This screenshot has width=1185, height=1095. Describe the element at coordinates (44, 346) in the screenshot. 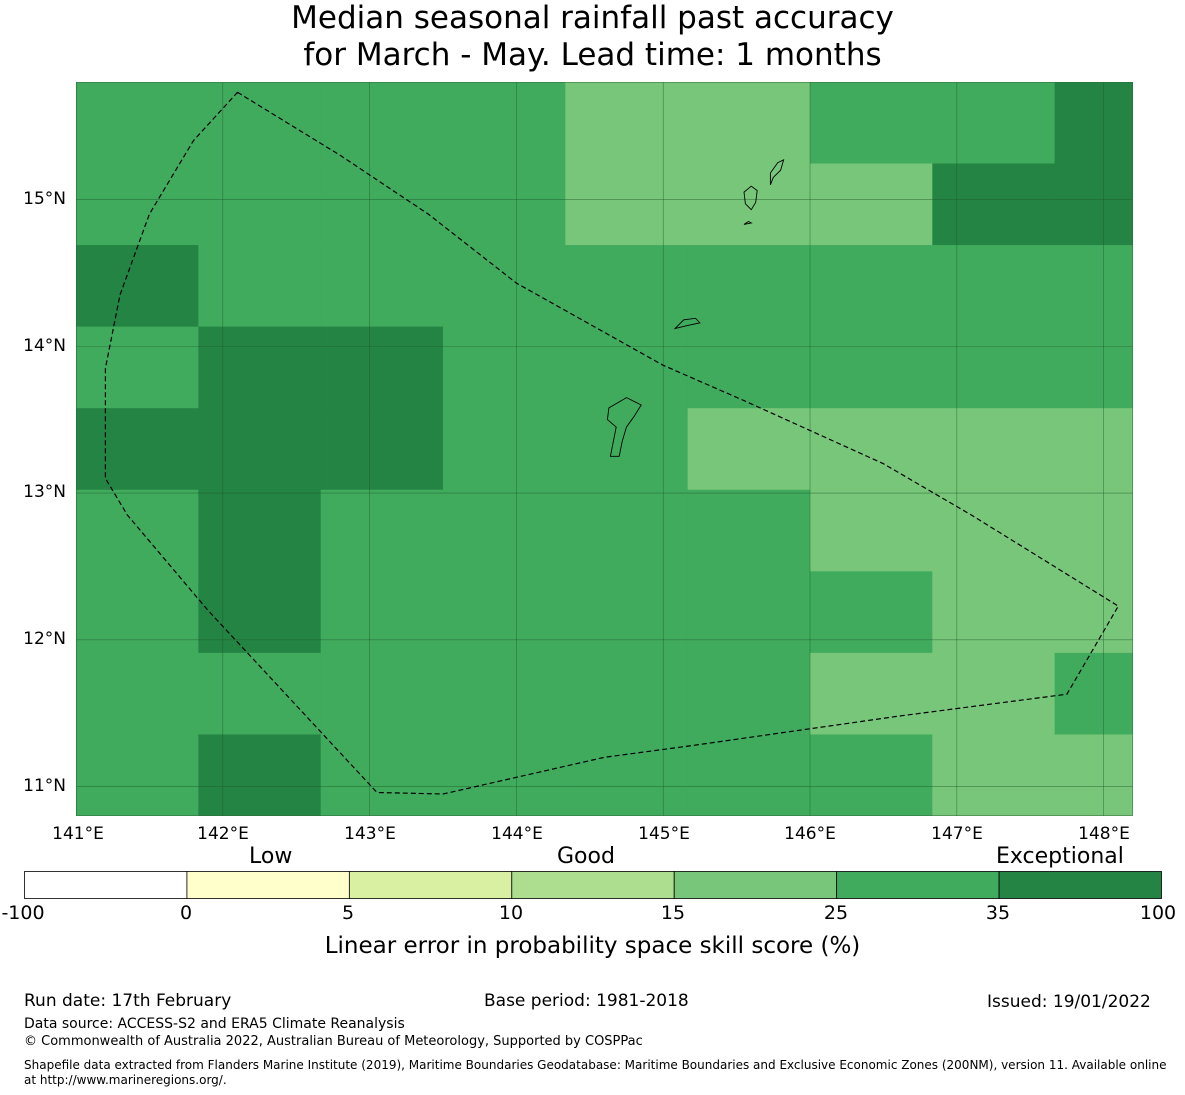

I see `lat-tick-label: 14°N` at that location.